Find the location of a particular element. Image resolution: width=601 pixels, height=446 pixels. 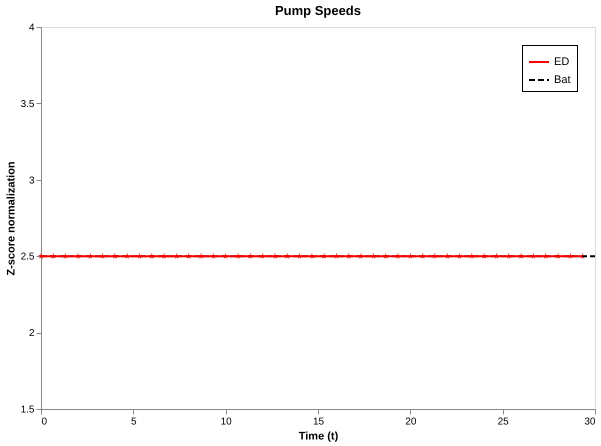

x-tick-label: 25 is located at coordinates (504, 422).